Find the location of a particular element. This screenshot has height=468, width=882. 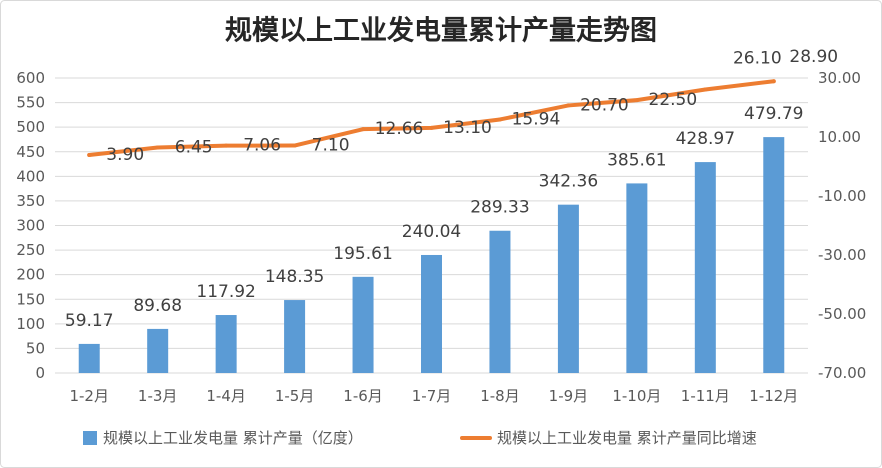

x-tick-label: 1-8月 is located at coordinates (500, 396).